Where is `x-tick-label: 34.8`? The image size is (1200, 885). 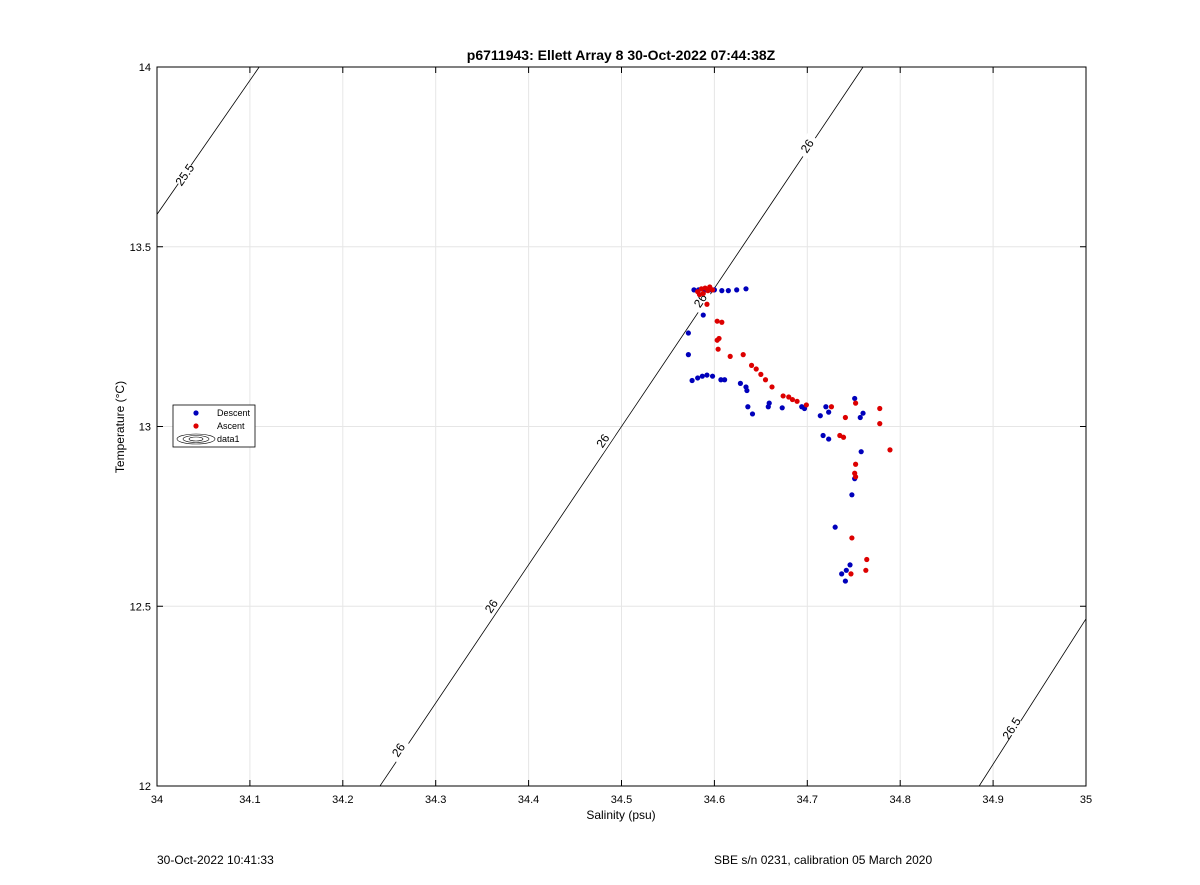
x-tick-label: 34.8 is located at coordinates (899, 800).